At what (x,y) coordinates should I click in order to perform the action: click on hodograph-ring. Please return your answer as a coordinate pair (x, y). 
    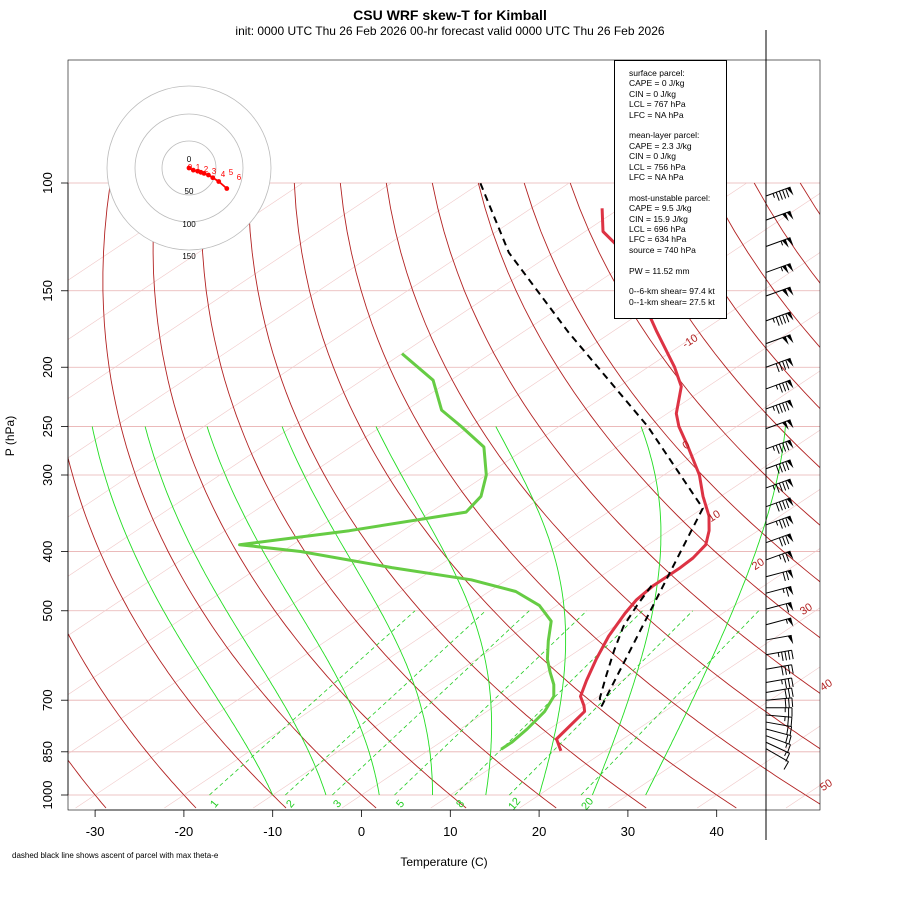
    Looking at the image, I should click on (189, 168).